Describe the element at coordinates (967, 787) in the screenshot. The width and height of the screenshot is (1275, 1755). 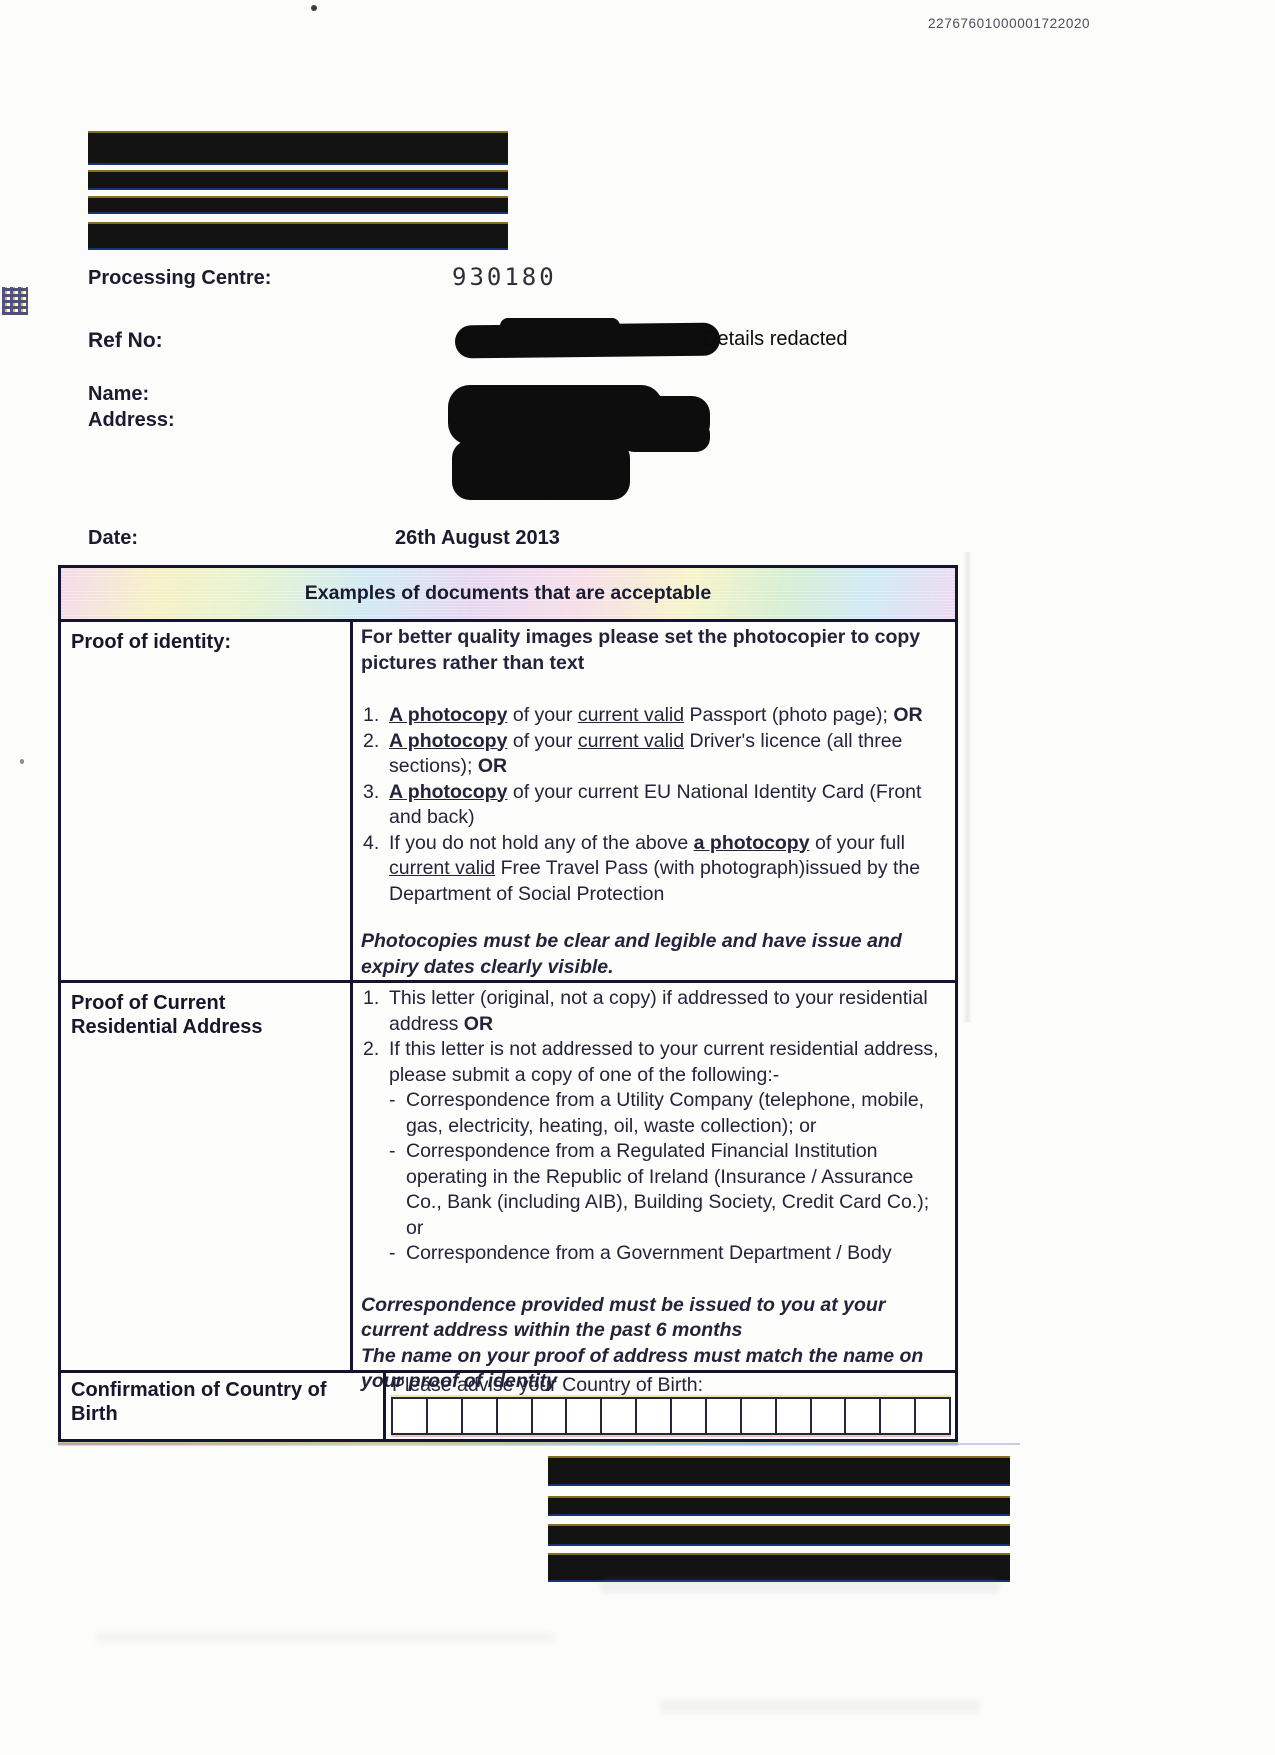
I see `paper-crease` at that location.